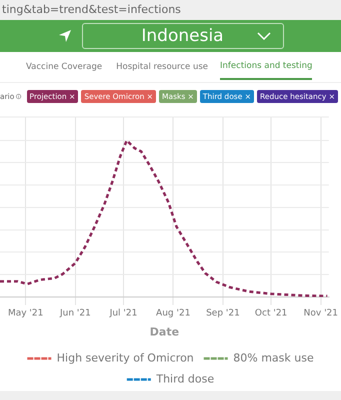 This screenshot has width=341, height=400. What do you see at coordinates (125, 357) in the screenshot?
I see `legend-label: High severity of Omicron` at bounding box center [125, 357].